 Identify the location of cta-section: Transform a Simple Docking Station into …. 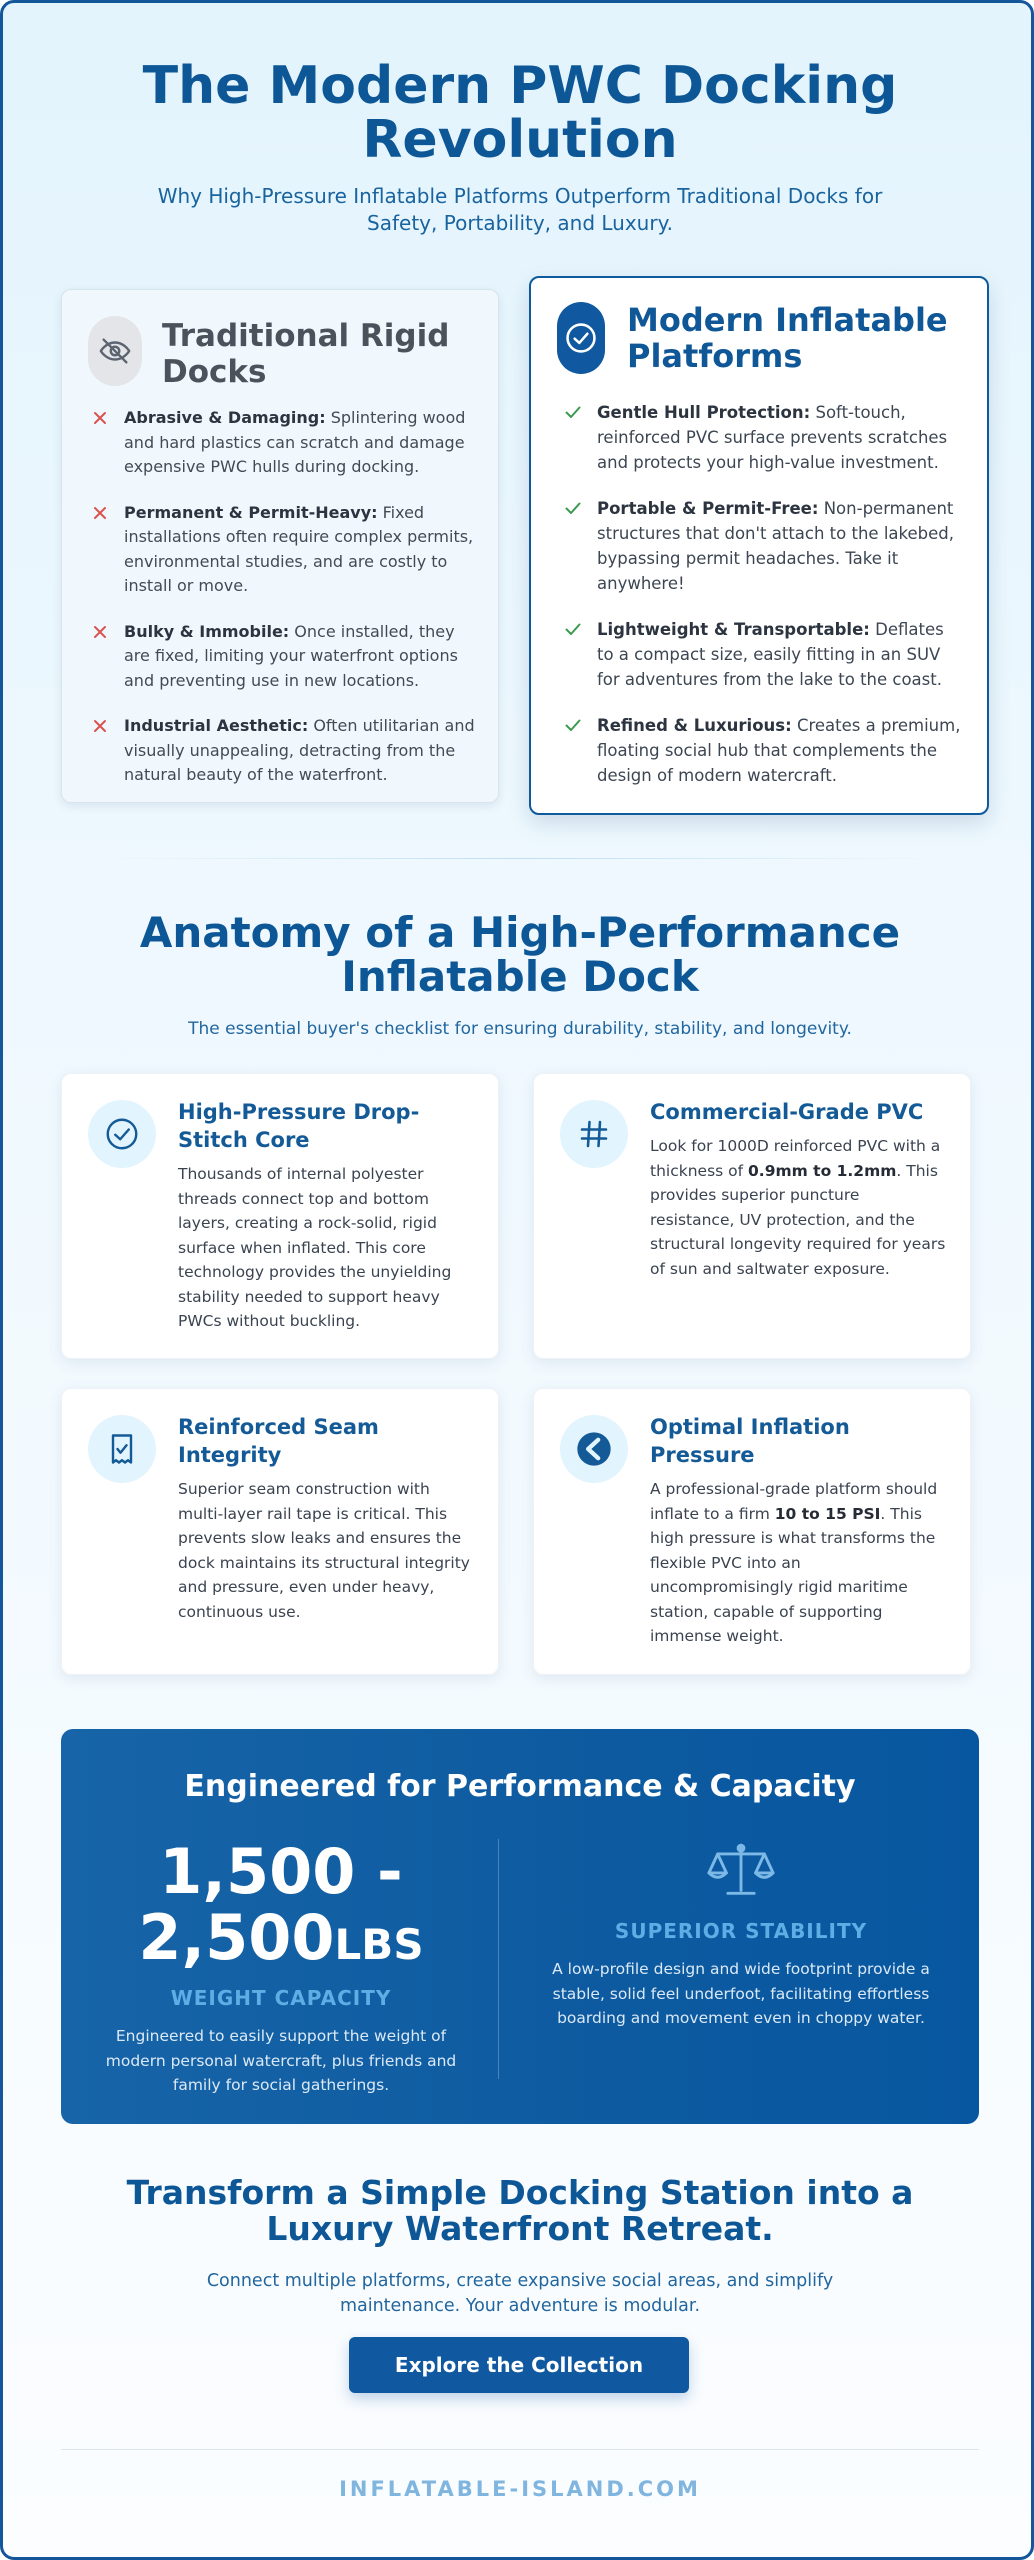
(517, 2246).